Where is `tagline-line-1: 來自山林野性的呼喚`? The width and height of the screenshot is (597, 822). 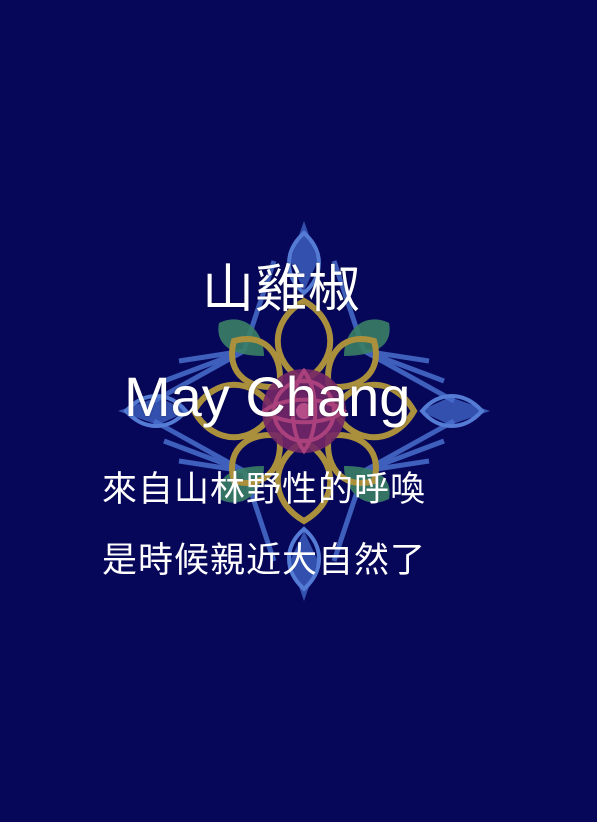 tagline-line-1: 來自山林野性的呼喚 is located at coordinates (264, 490).